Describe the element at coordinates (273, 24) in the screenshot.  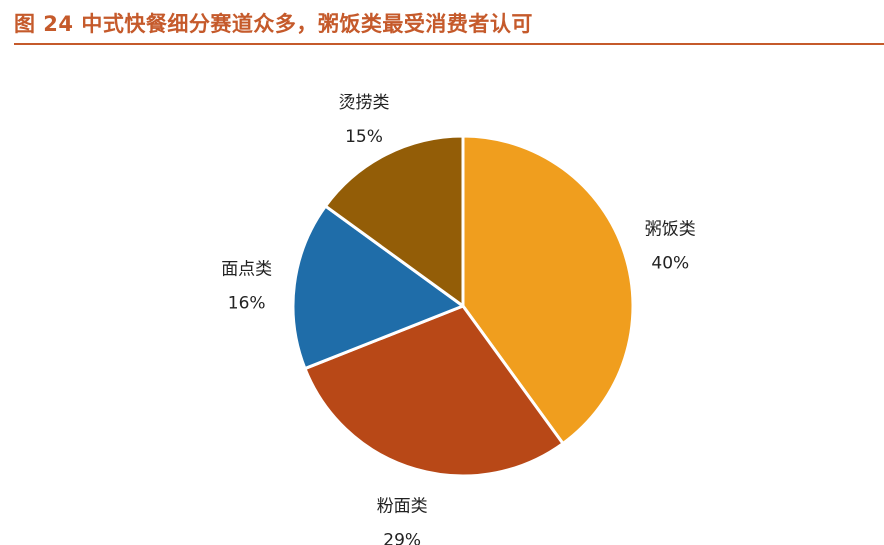
I see `figure-title: 图 24 中式快餐细分赛道众多，粥饭类最受消费者认可` at that location.